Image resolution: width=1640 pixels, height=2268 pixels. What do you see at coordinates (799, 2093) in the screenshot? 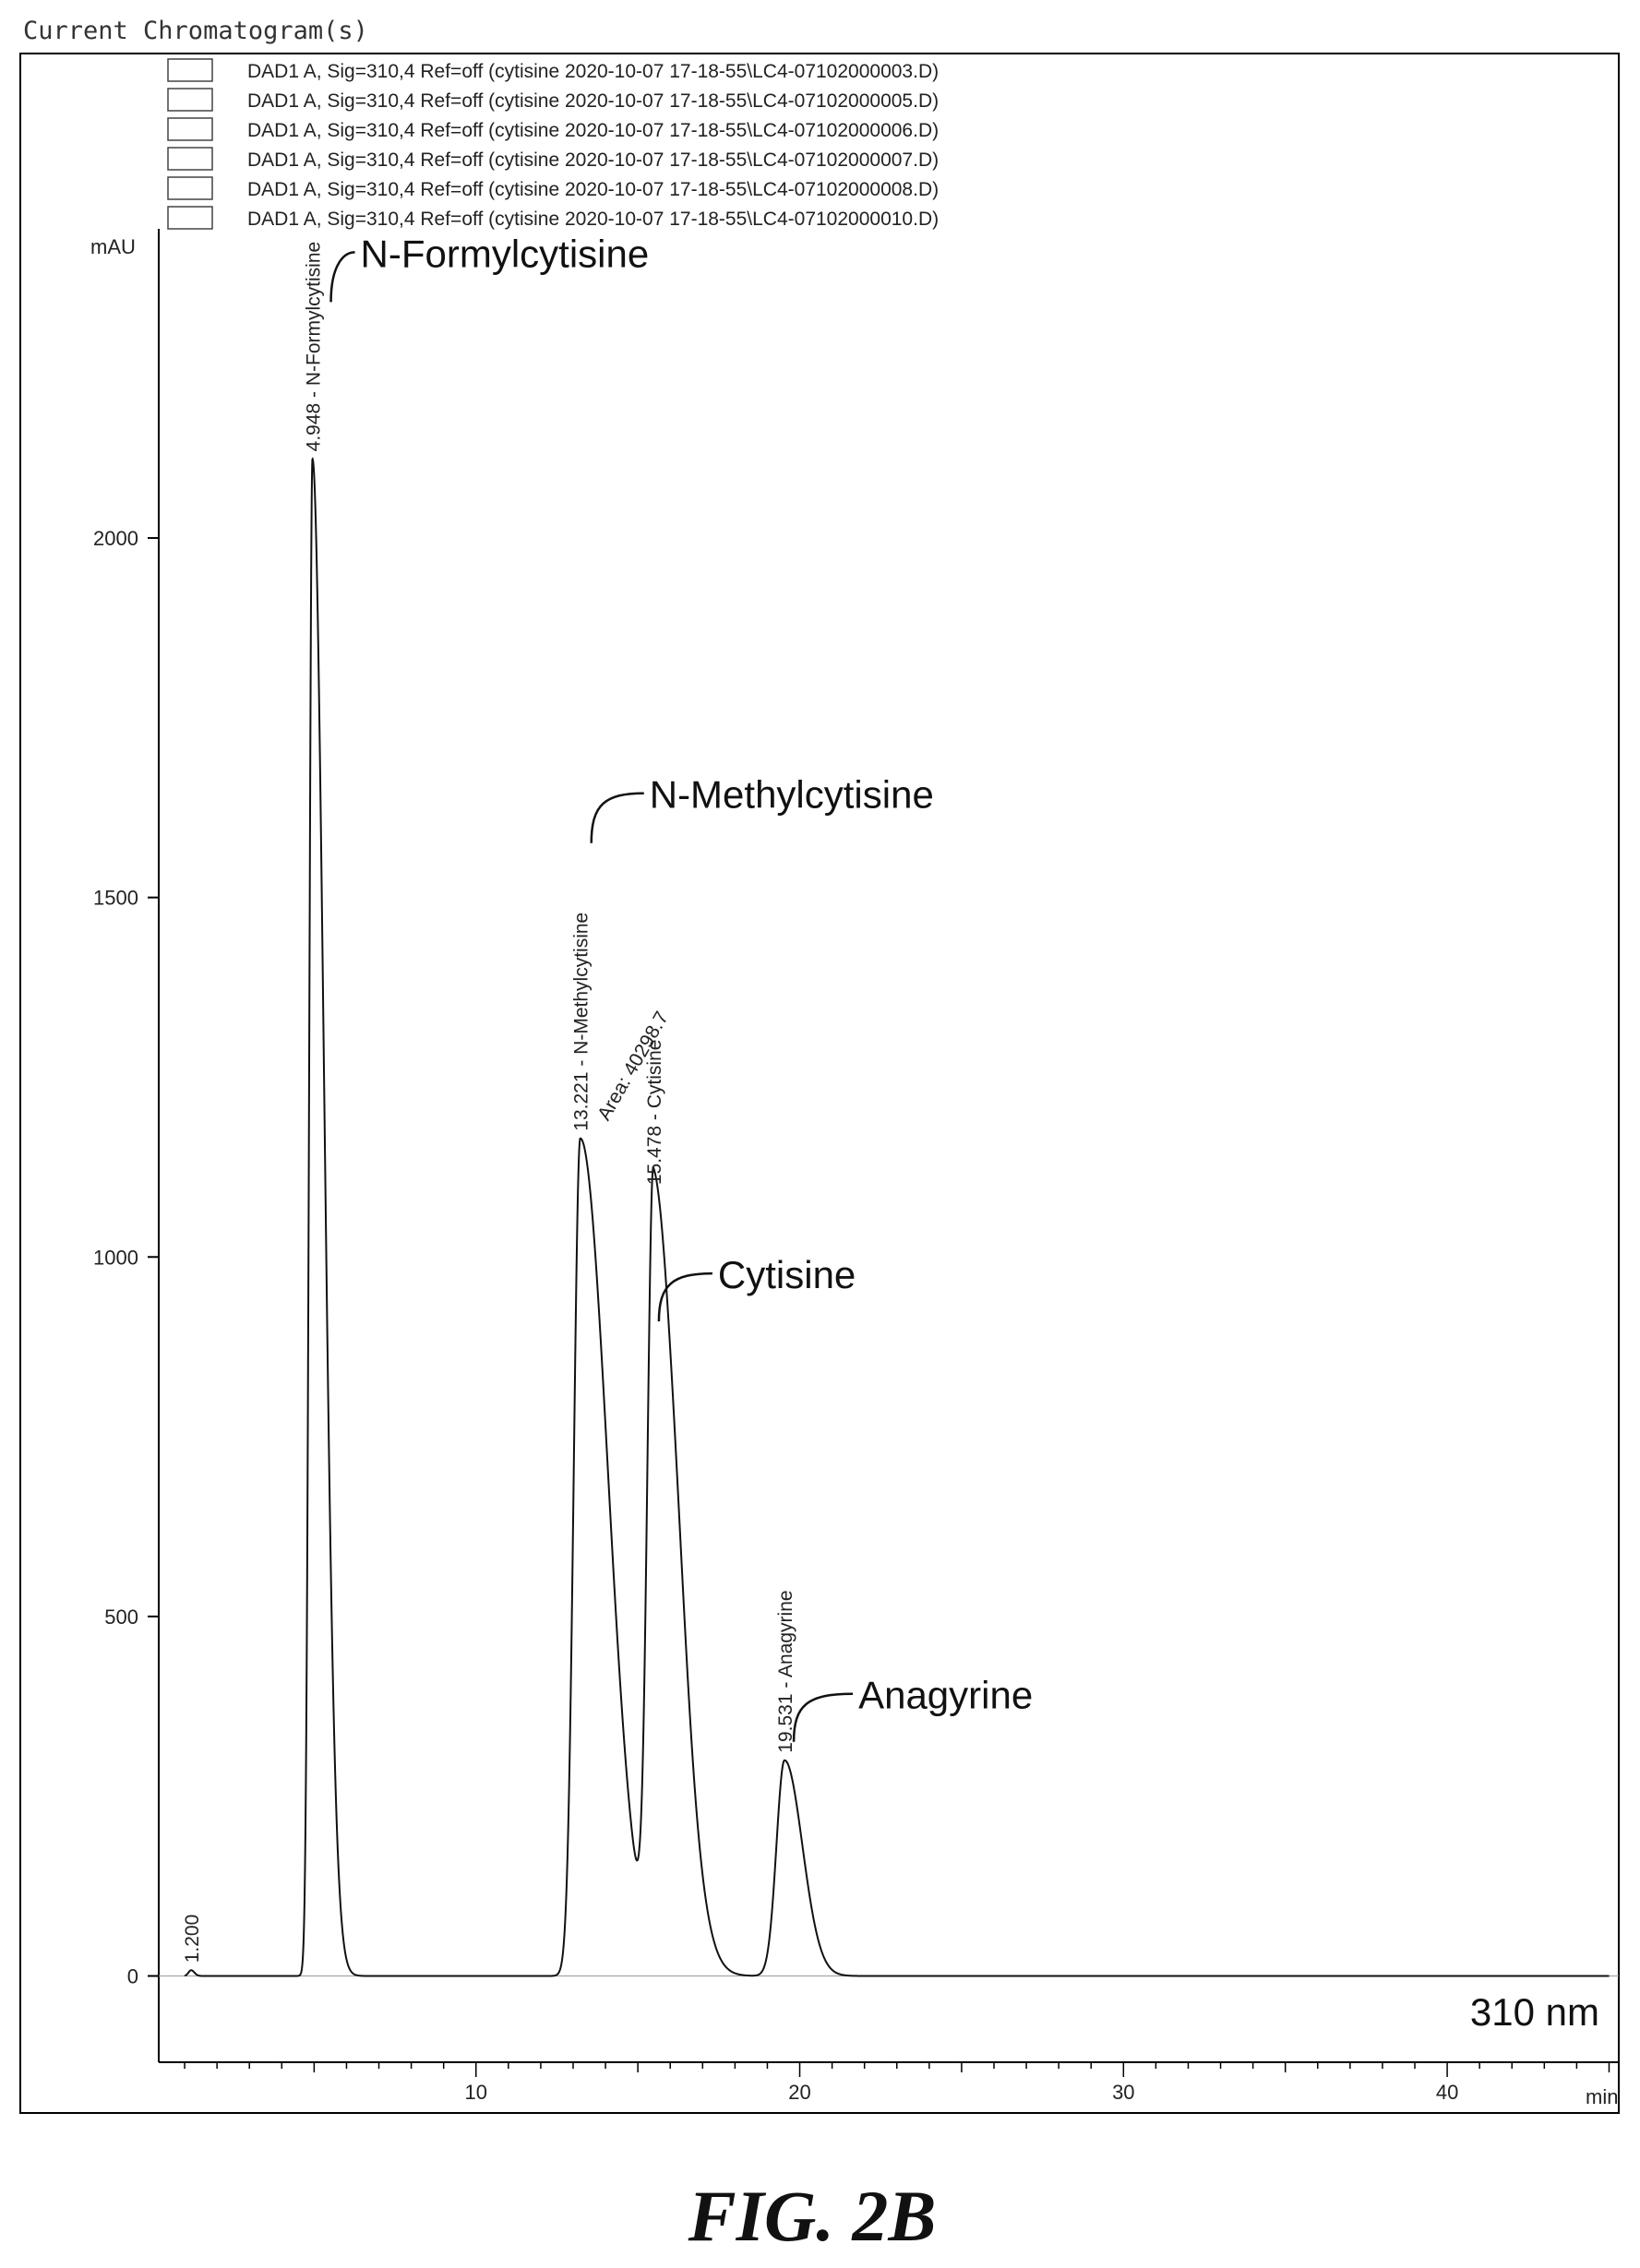
I see `x-tick-label: 20` at bounding box center [799, 2093].